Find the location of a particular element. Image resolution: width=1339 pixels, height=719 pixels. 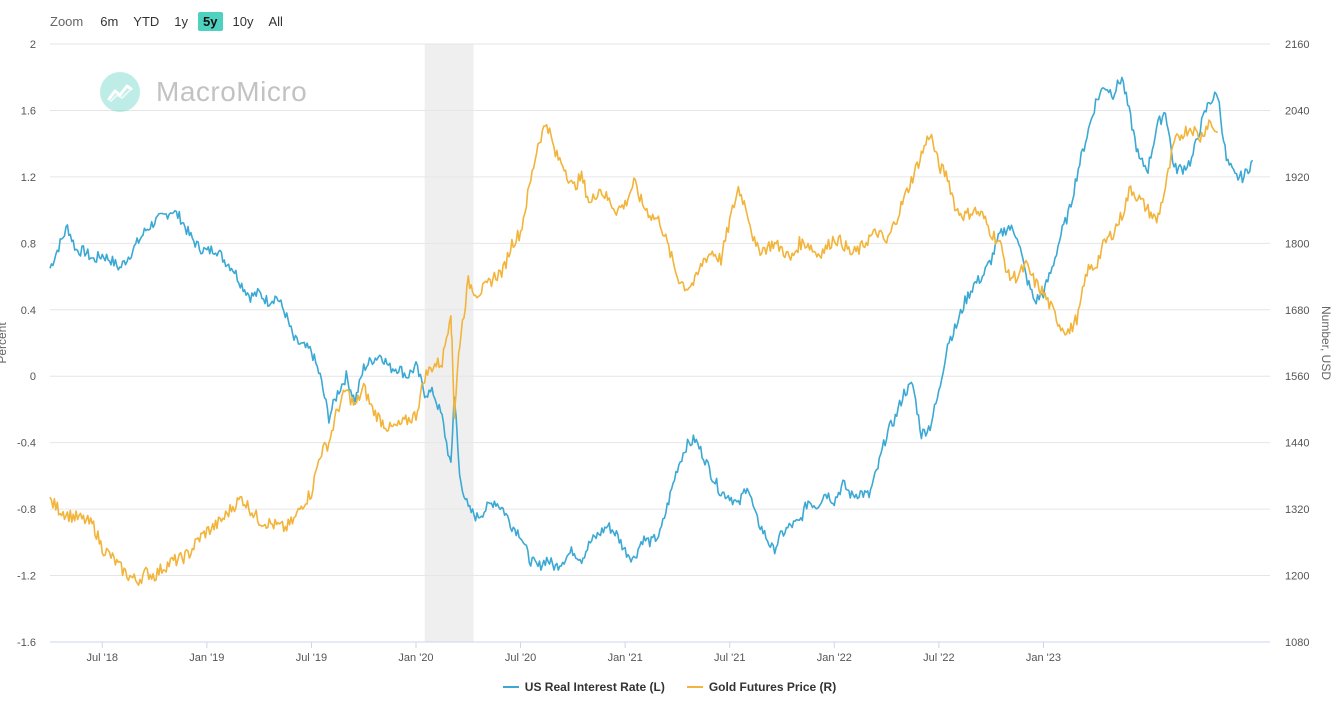

left-tick-label: 1.6 is located at coordinates (28, 111).